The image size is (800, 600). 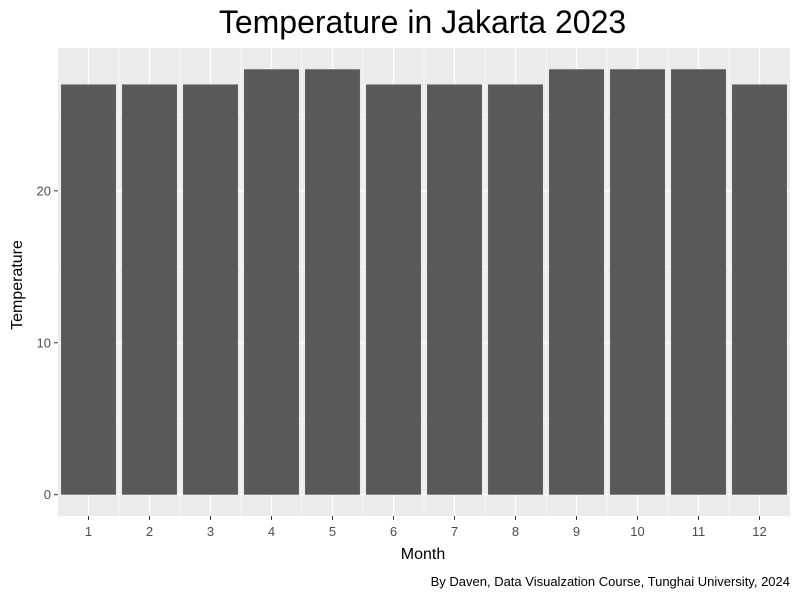 What do you see at coordinates (576, 531) in the screenshot?
I see `x-tick-label: 9` at bounding box center [576, 531].